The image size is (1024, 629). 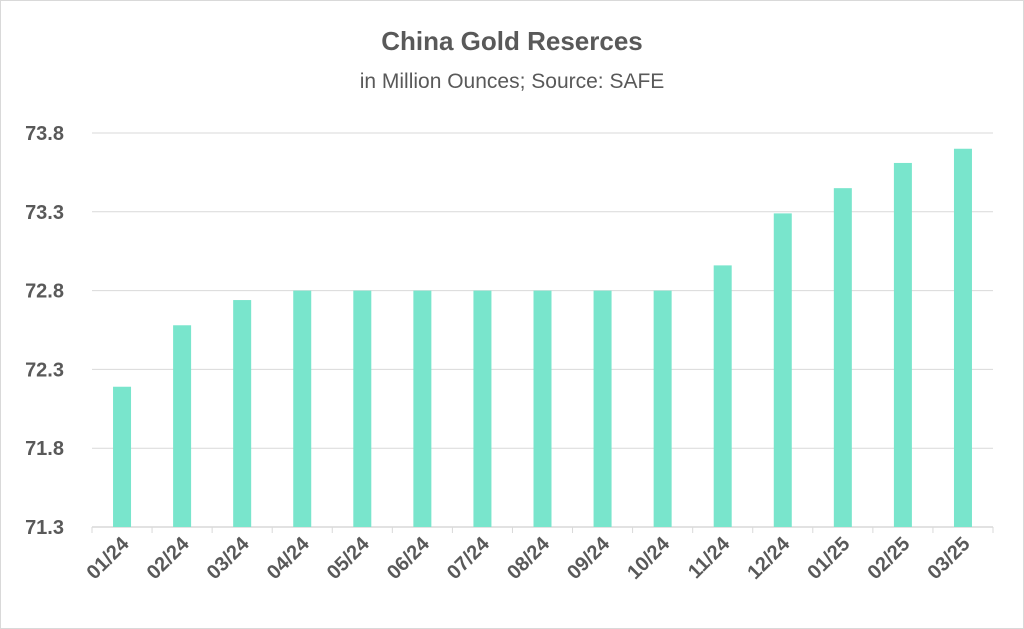 I want to click on x-tick-label: 08/24, so click(x=529, y=558).